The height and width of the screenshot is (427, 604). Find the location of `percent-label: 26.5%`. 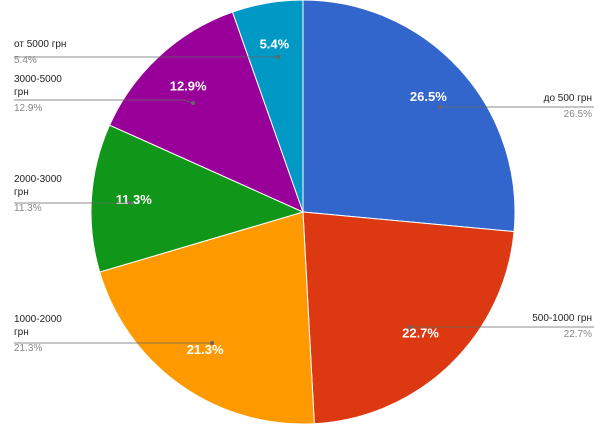

percent-label: 26.5% is located at coordinates (577, 114).